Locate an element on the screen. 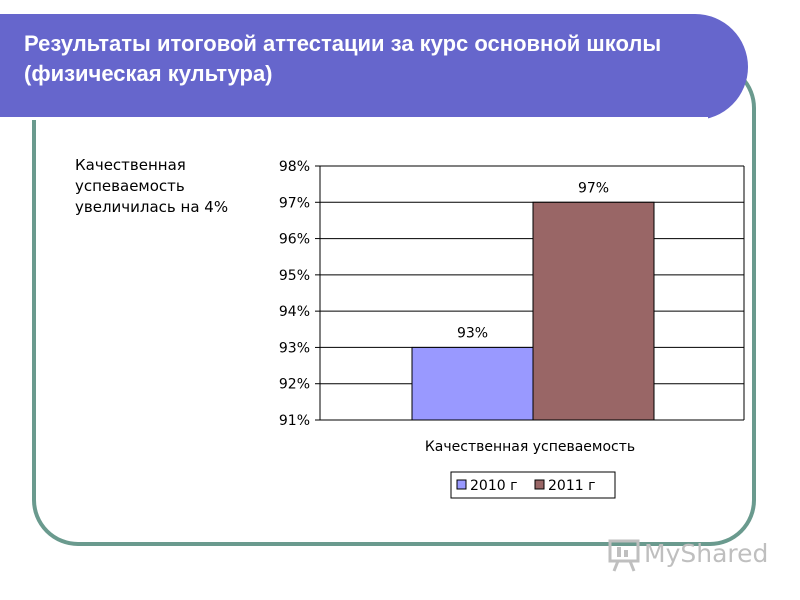 The width and height of the screenshot is (800, 600). myshared-logo: MyShared is located at coordinates (688, 555).